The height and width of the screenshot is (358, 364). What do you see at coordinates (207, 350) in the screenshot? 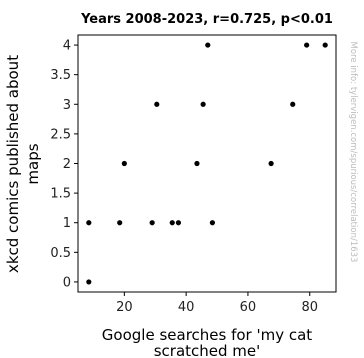
I see `x-axis-label-line-2: scratched me'` at bounding box center [207, 350].